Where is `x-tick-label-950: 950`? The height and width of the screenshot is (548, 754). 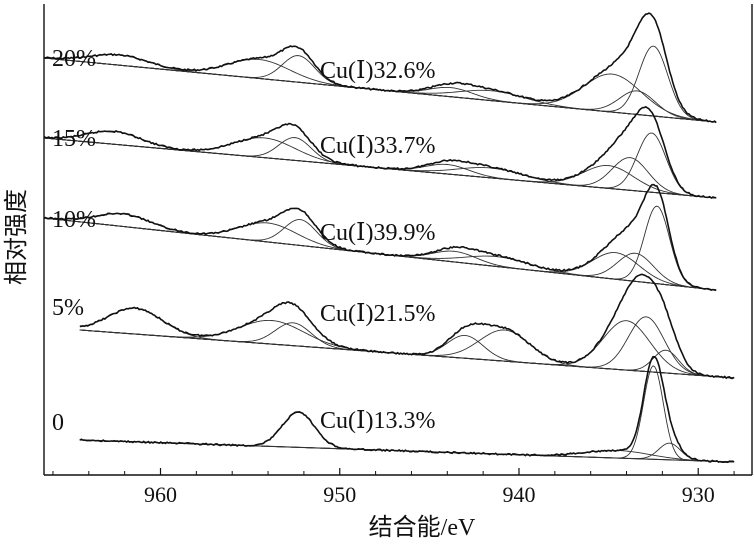
x-tick-label-950: 950 is located at coordinates (339, 494).